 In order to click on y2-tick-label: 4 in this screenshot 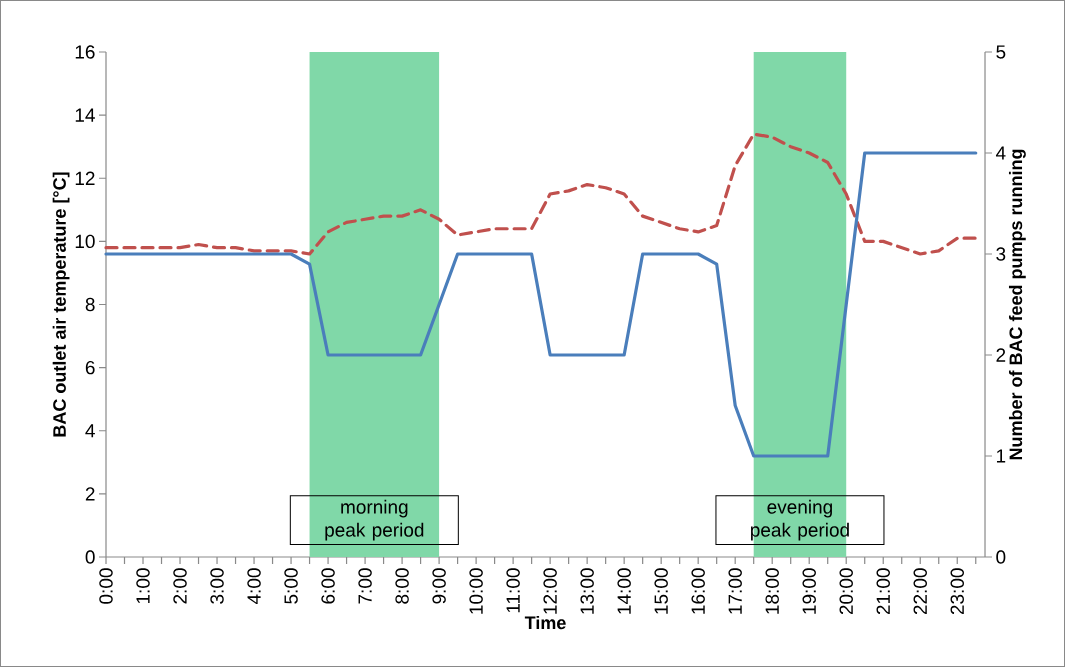, I will do `click(1000, 153)`.